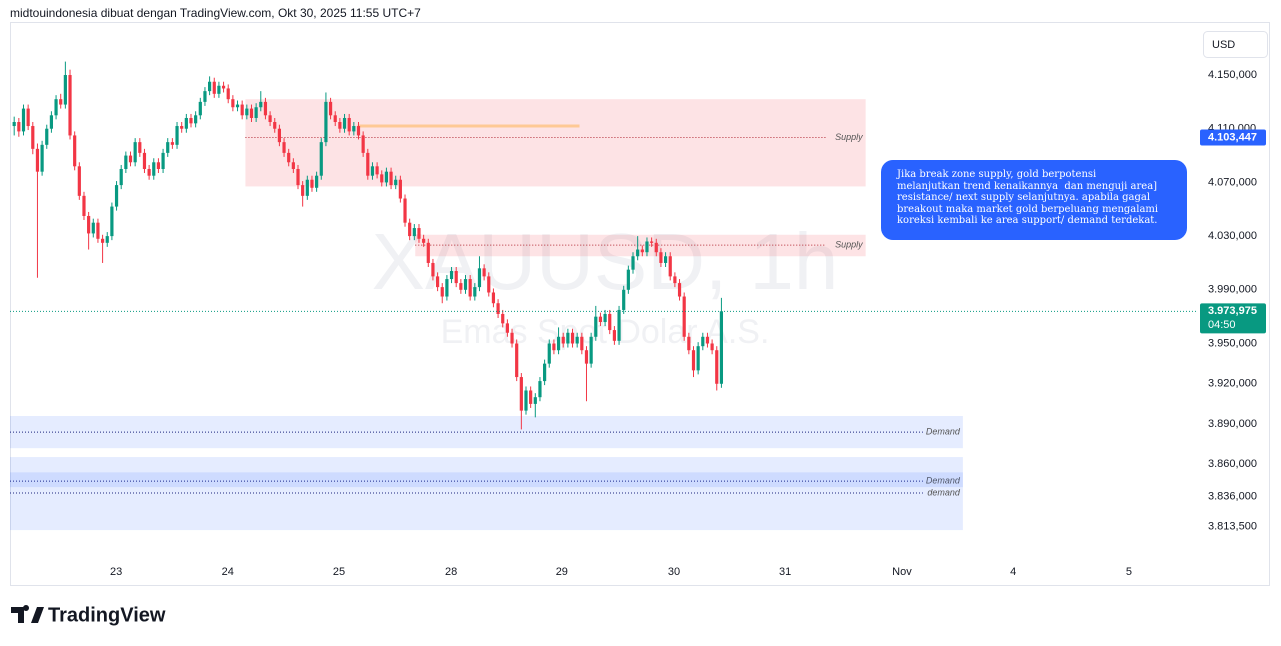  What do you see at coordinates (107, 615) in the screenshot?
I see `brand-name: TradingView` at bounding box center [107, 615].